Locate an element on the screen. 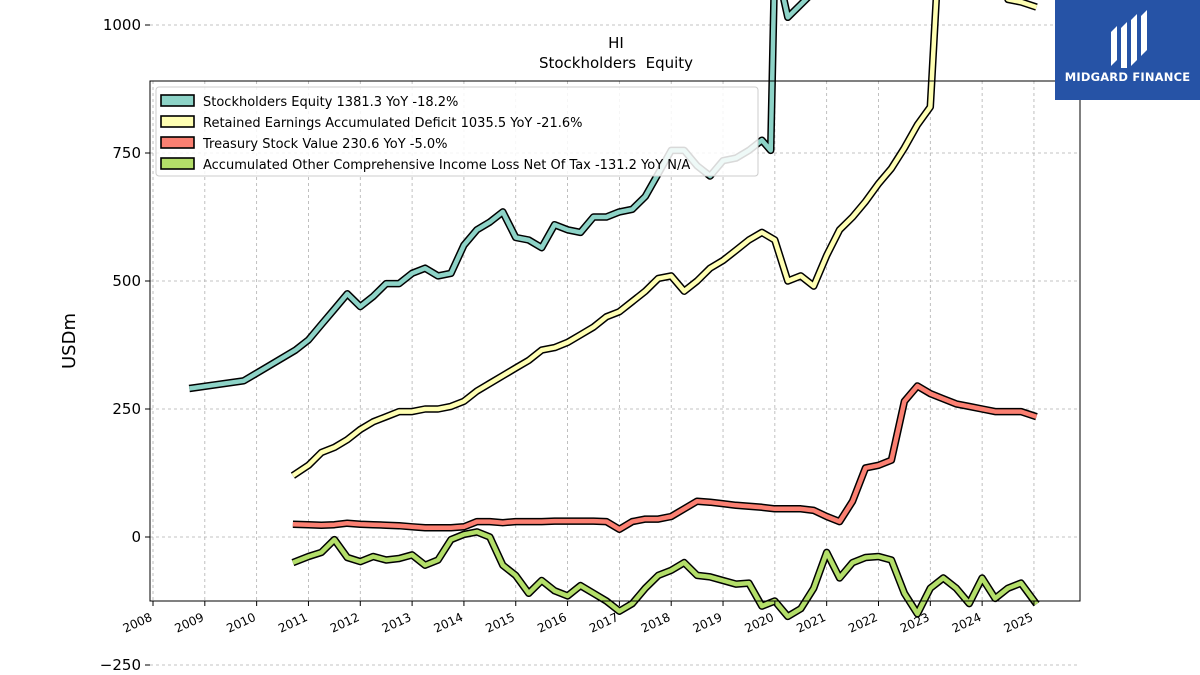  x-tick-label: 2017 is located at coordinates (604, 623).